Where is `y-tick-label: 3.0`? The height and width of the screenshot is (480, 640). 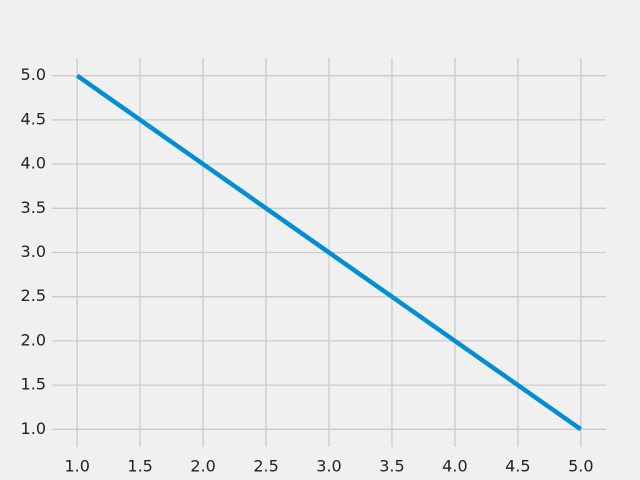
y-tick-label: 3.0 is located at coordinates (33, 251).